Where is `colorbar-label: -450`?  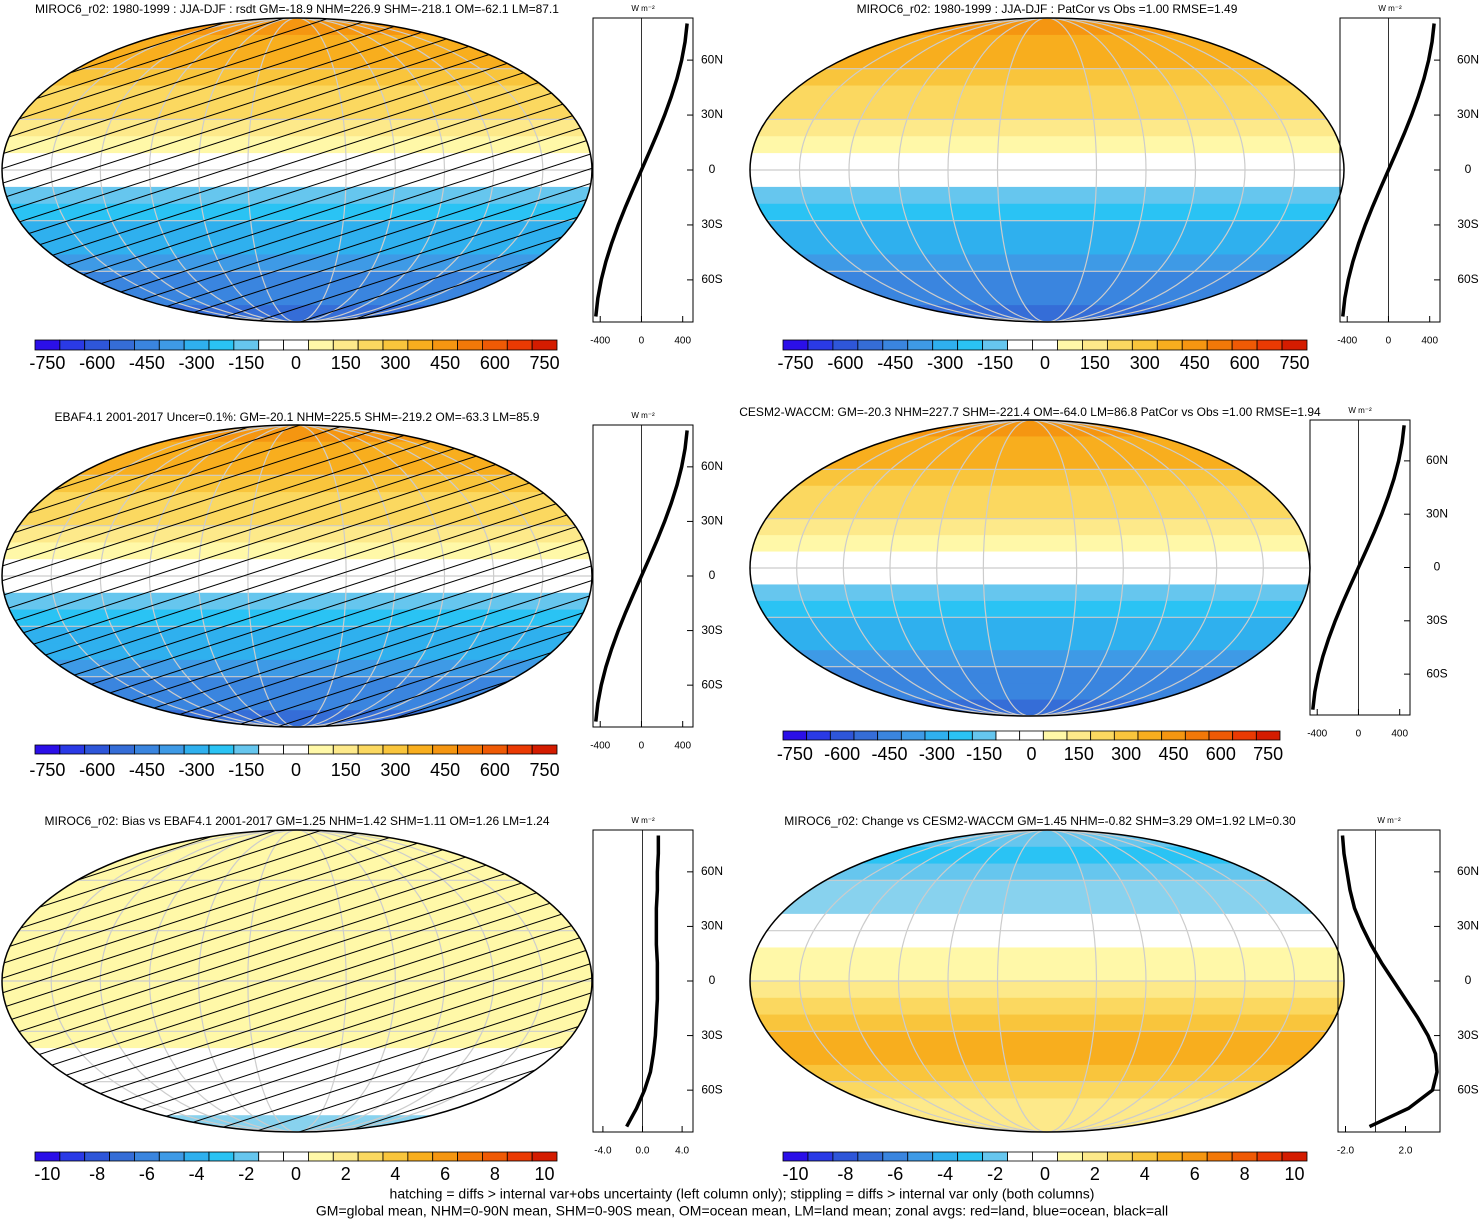 colorbar-label: -450 is located at coordinates (889, 754).